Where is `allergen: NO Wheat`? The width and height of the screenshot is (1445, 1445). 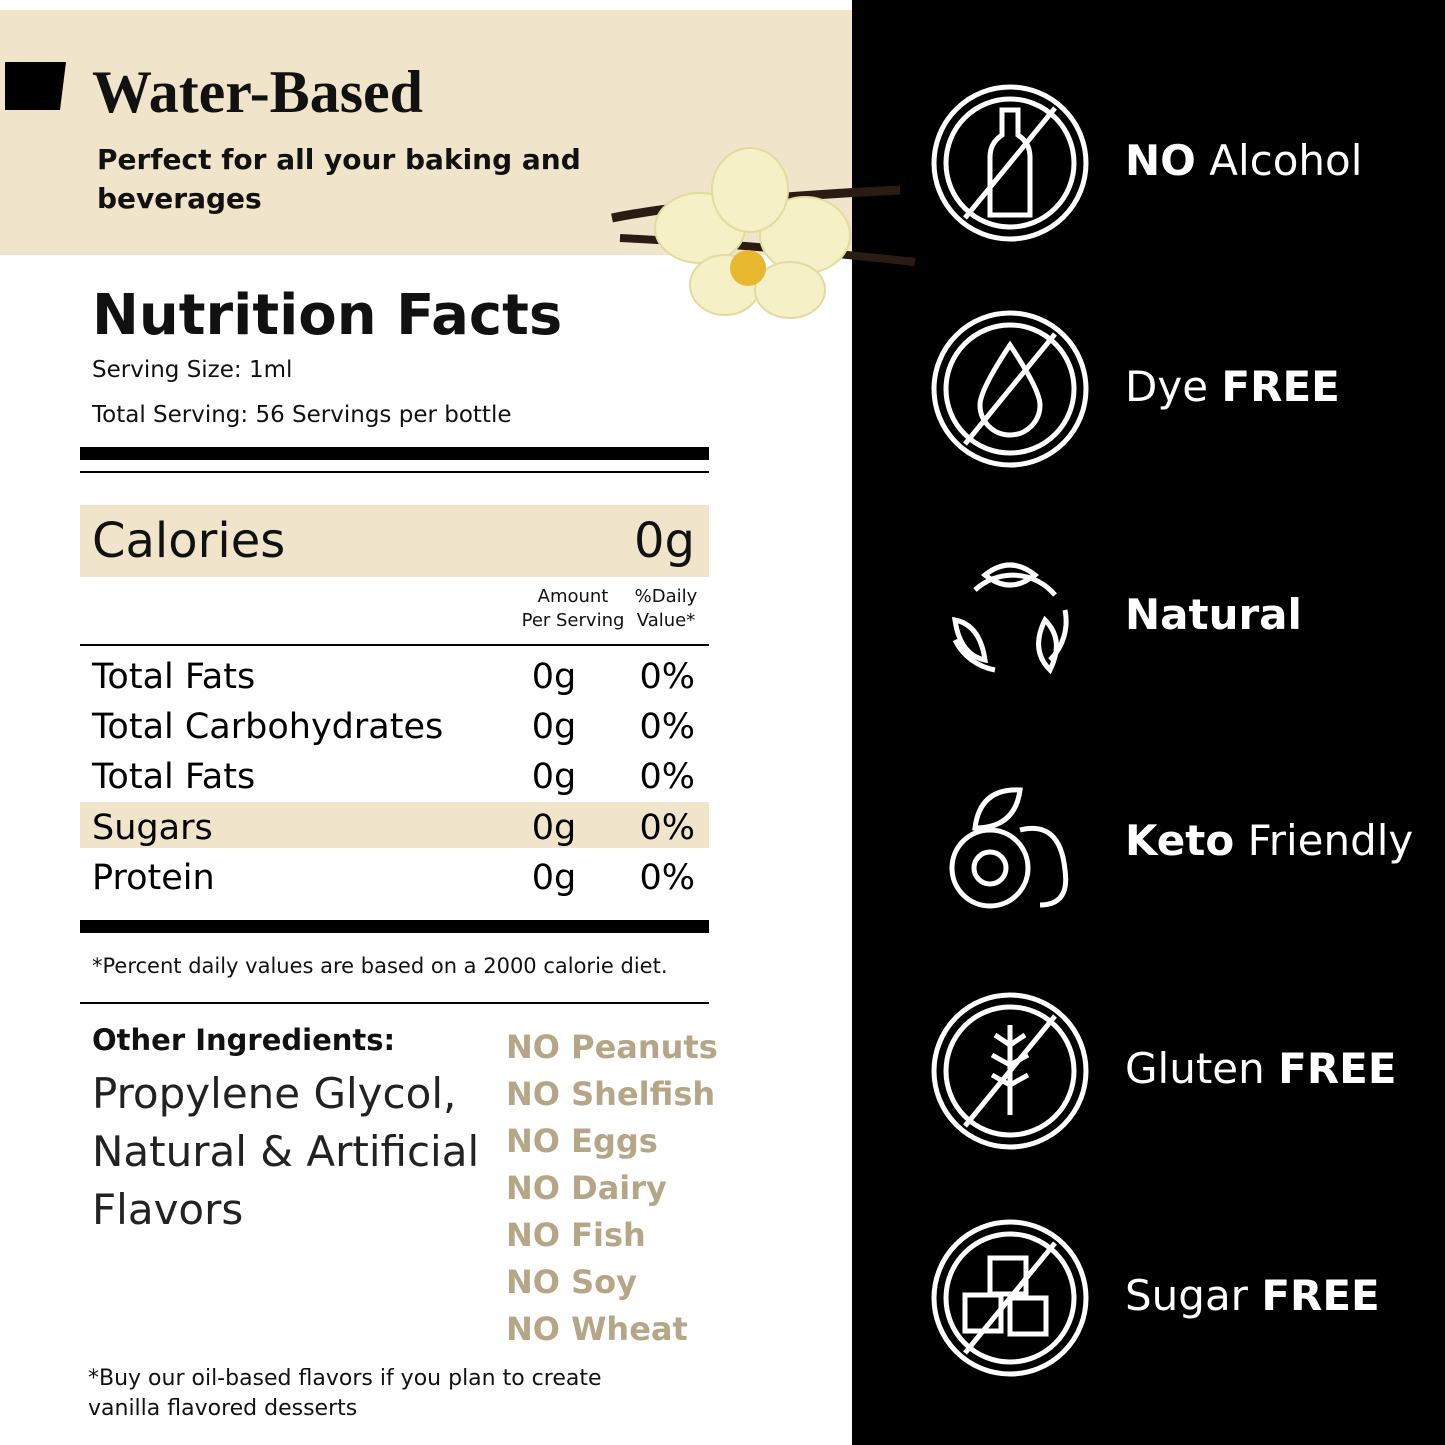
allergen: NO Wheat is located at coordinates (597, 1329).